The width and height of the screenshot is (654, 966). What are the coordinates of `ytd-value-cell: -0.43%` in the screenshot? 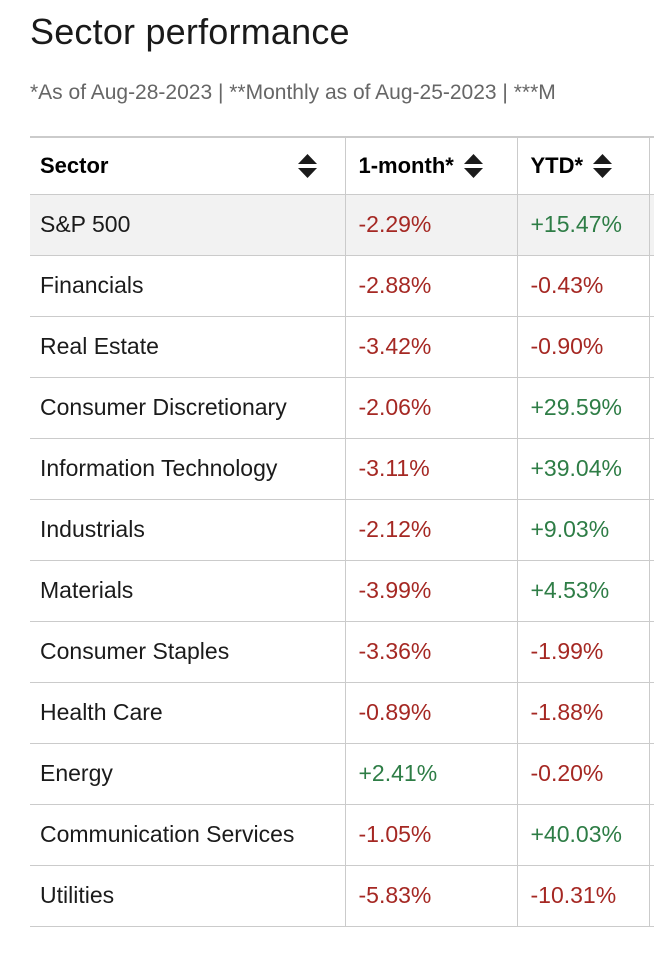 It's located at (583, 286).